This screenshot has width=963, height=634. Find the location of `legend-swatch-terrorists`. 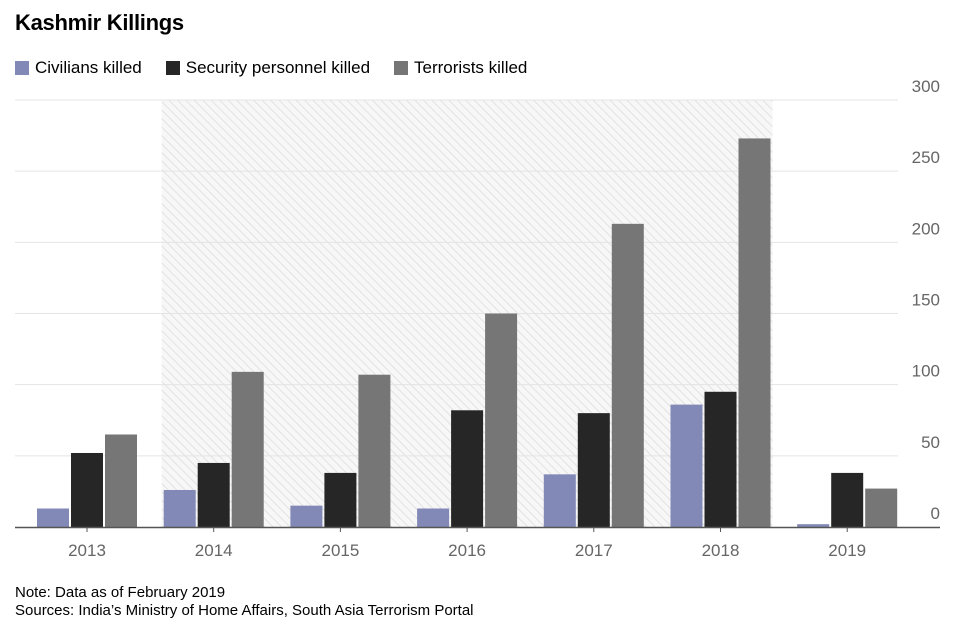

legend-swatch-terrorists is located at coordinates (401, 68).